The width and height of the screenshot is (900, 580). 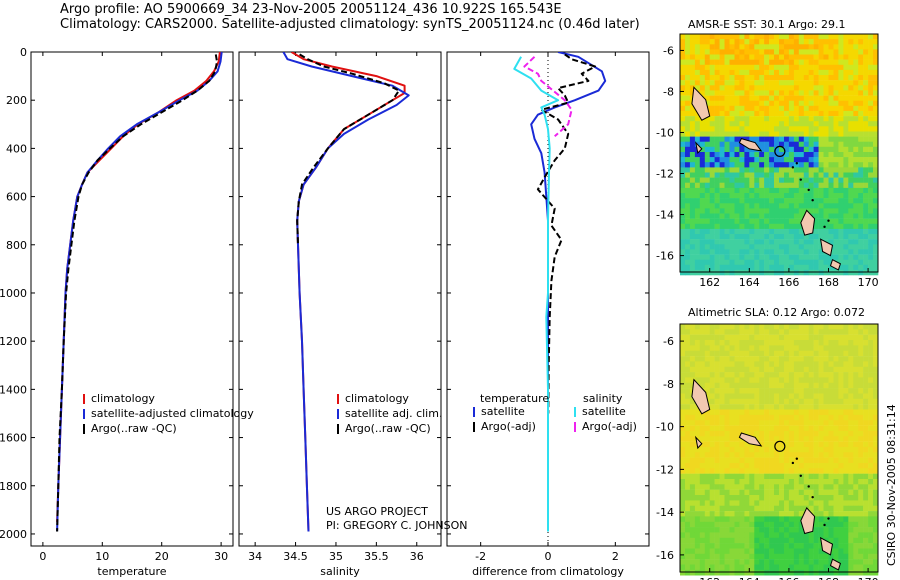 What do you see at coordinates (668, 341) in the screenshot?
I see `sla-ytick-label: -6` at bounding box center [668, 341].